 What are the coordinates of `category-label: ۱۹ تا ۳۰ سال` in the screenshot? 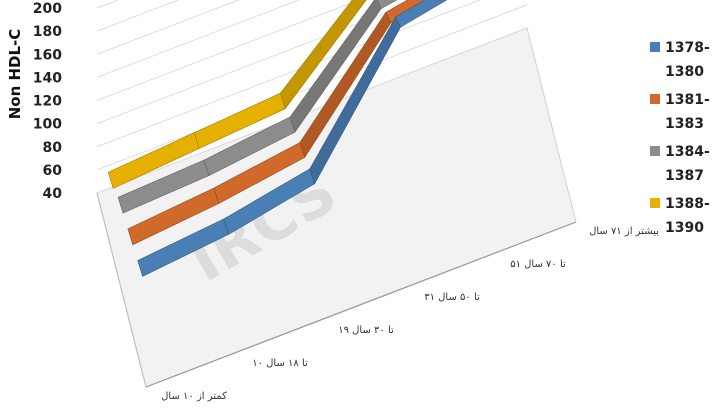 It's located at (366, 330).